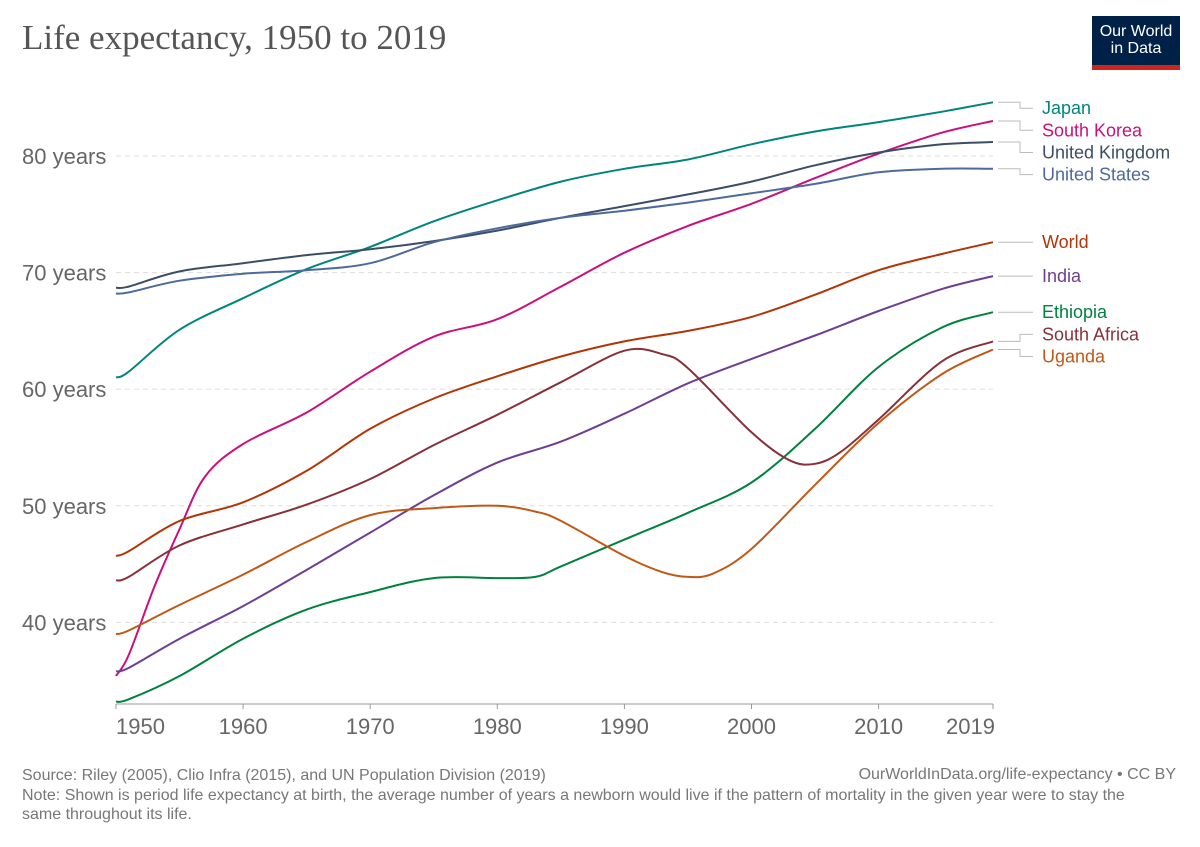  What do you see at coordinates (370, 726) in the screenshot?
I see `x-tick-label: 1970` at bounding box center [370, 726].